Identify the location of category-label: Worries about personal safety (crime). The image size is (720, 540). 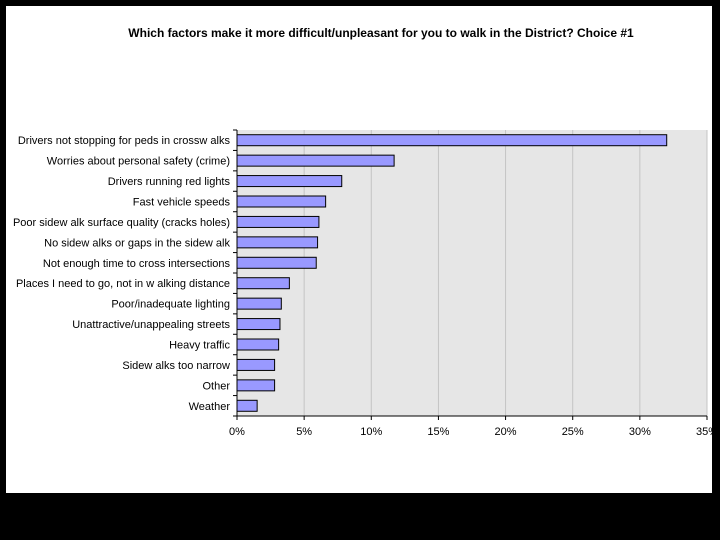
(138, 162).